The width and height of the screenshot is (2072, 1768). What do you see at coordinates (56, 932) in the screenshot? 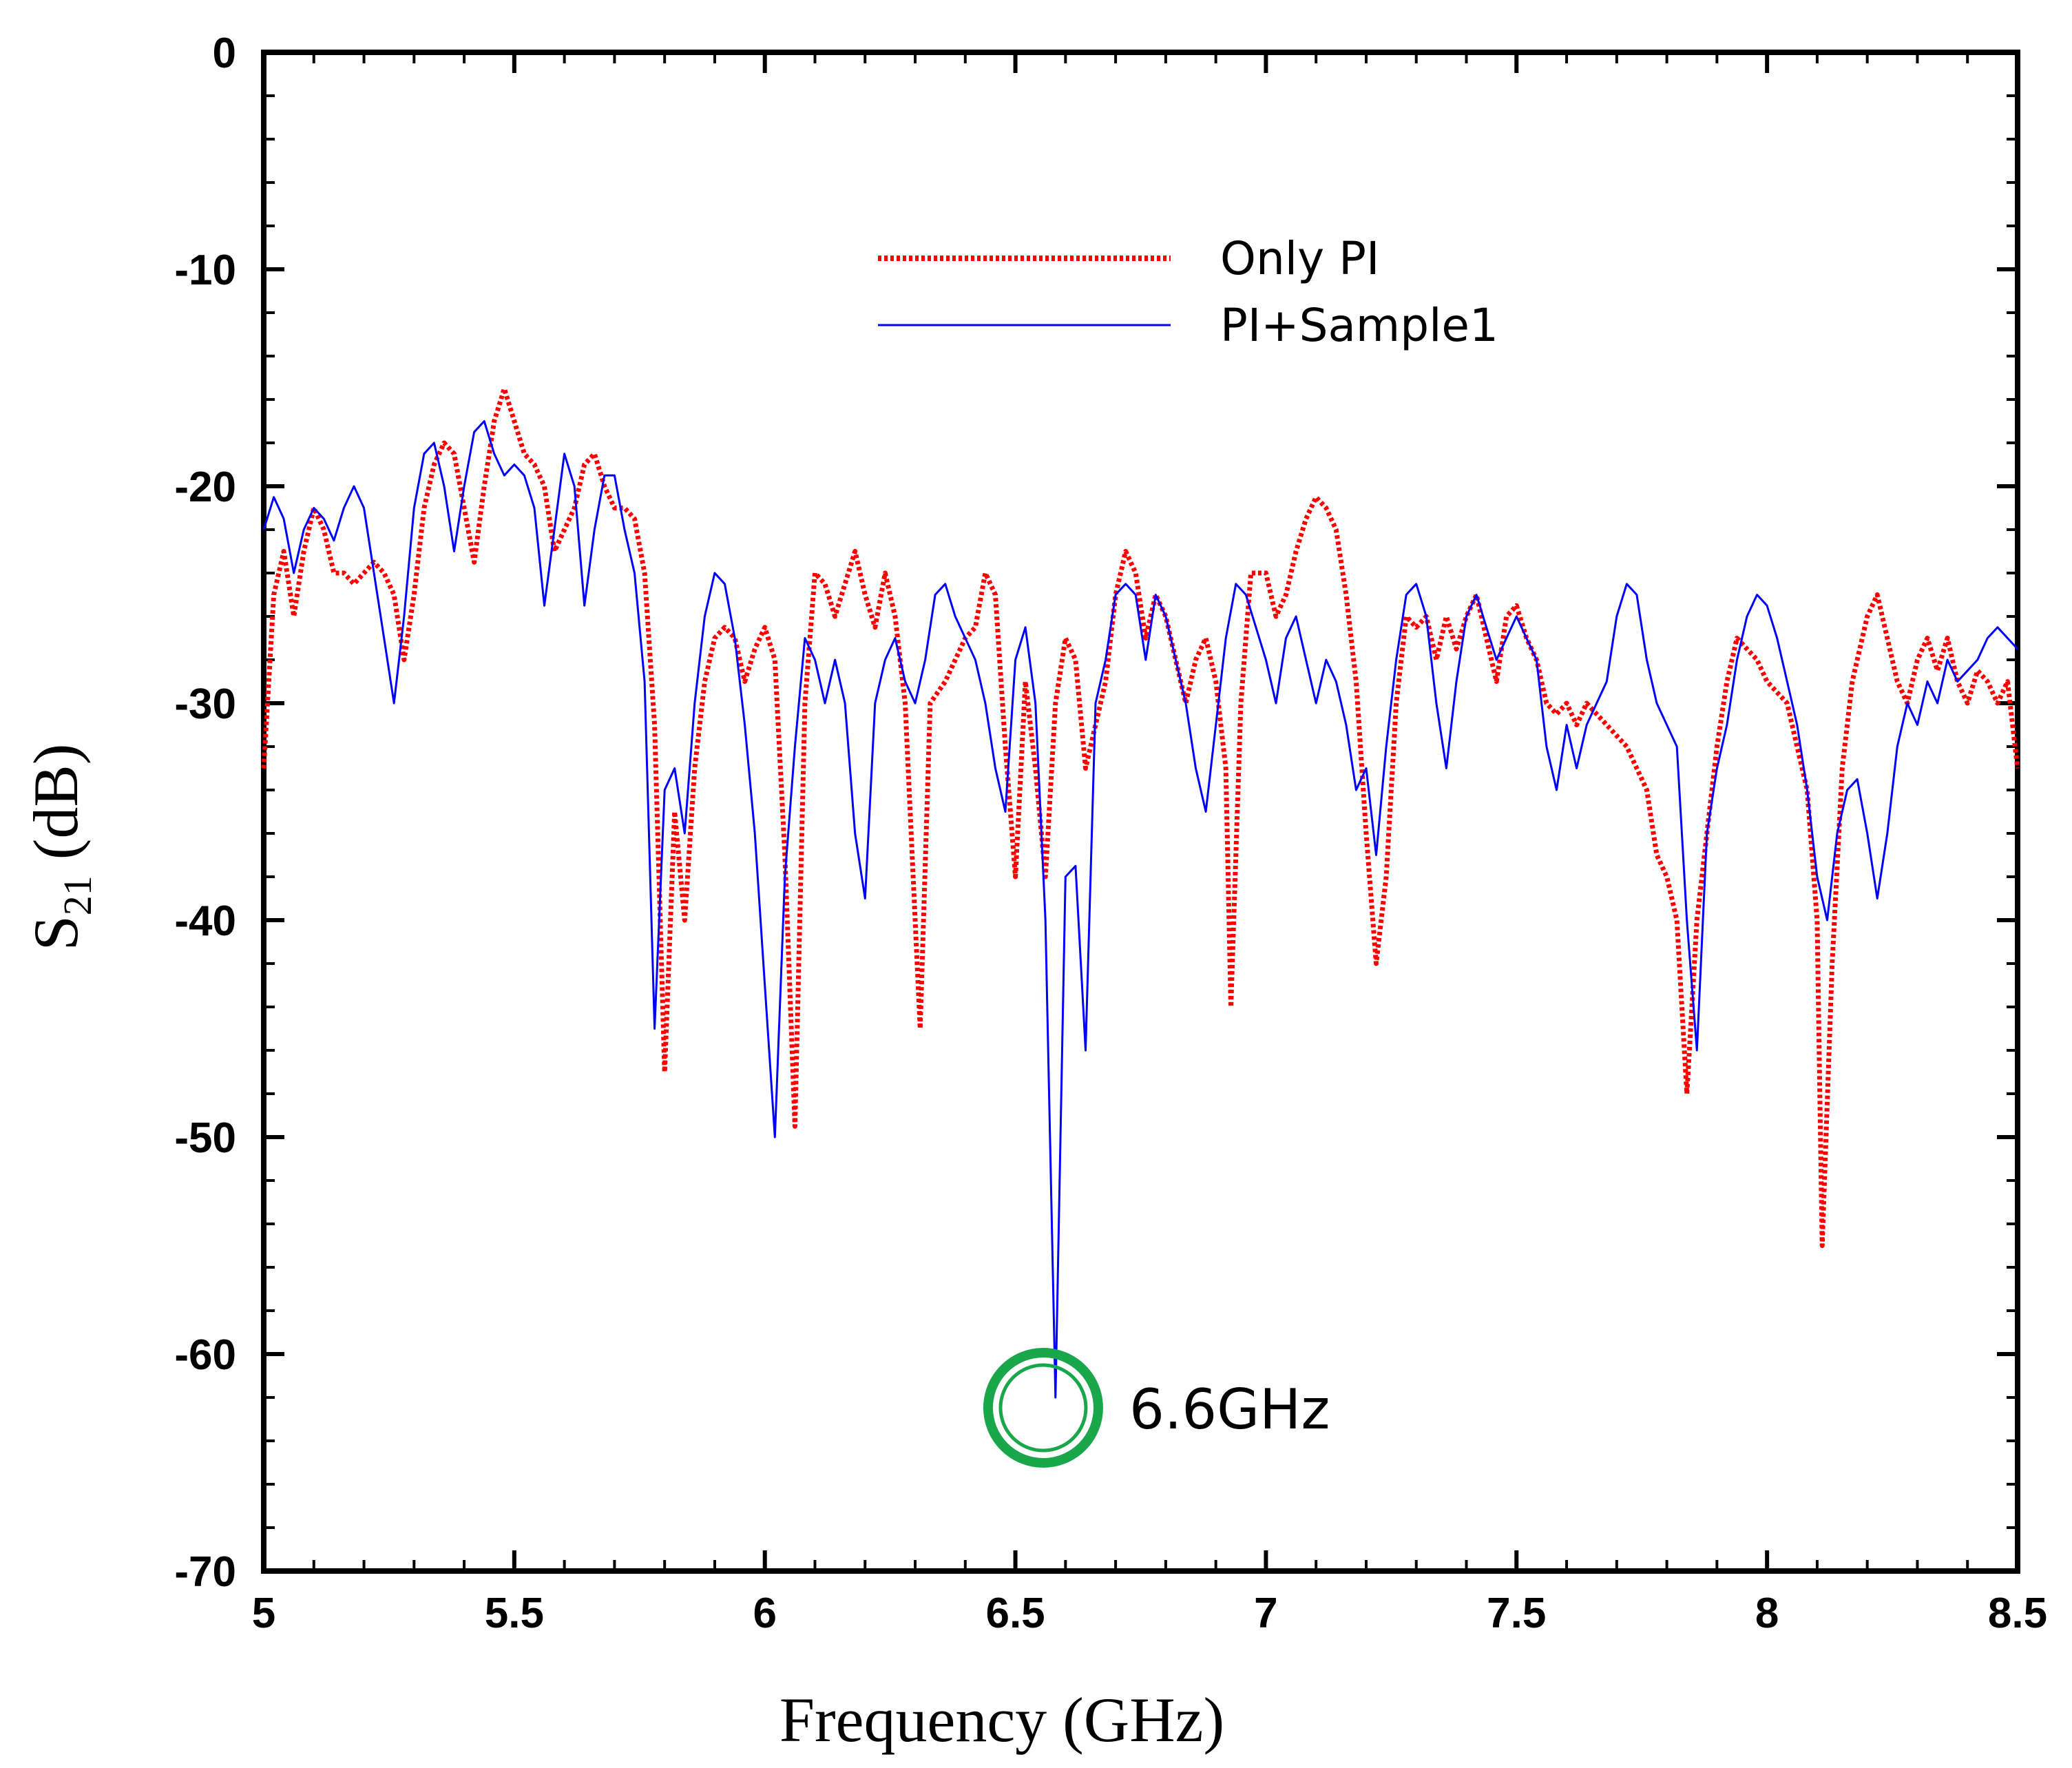
I see `y-axis-title-main: S` at bounding box center [56, 932].